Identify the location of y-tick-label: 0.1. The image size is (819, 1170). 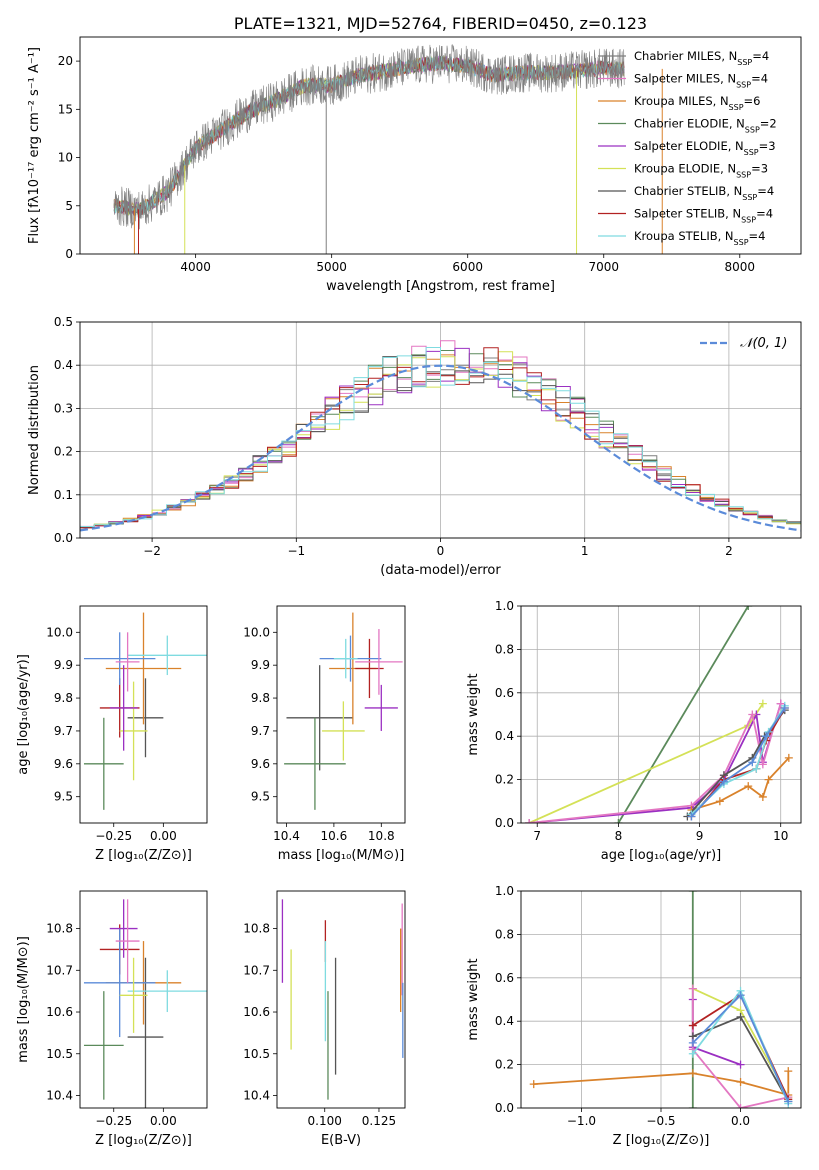
(63, 495).